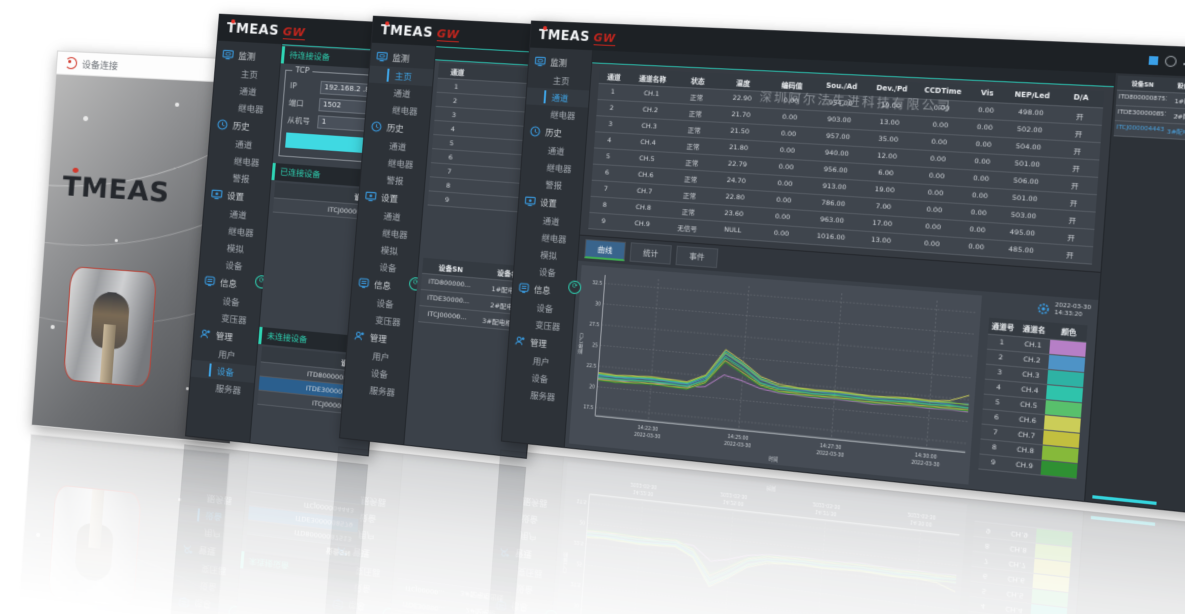 The width and height of the screenshot is (1185, 614). What do you see at coordinates (296, 103) in the screenshot?
I see `port-label: 端口` at bounding box center [296, 103].